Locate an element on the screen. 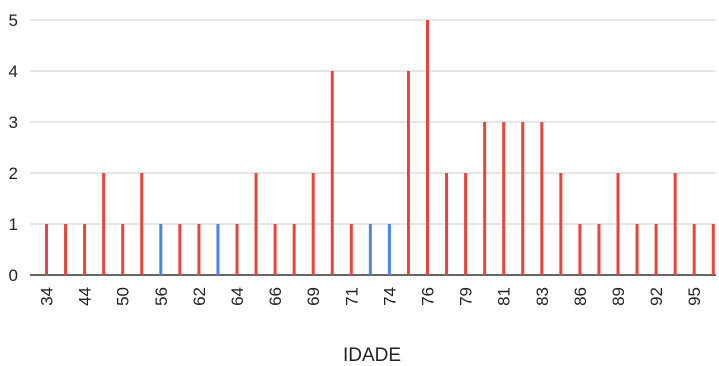 The image size is (719, 366). x-tick-label: 64 is located at coordinates (237, 296).